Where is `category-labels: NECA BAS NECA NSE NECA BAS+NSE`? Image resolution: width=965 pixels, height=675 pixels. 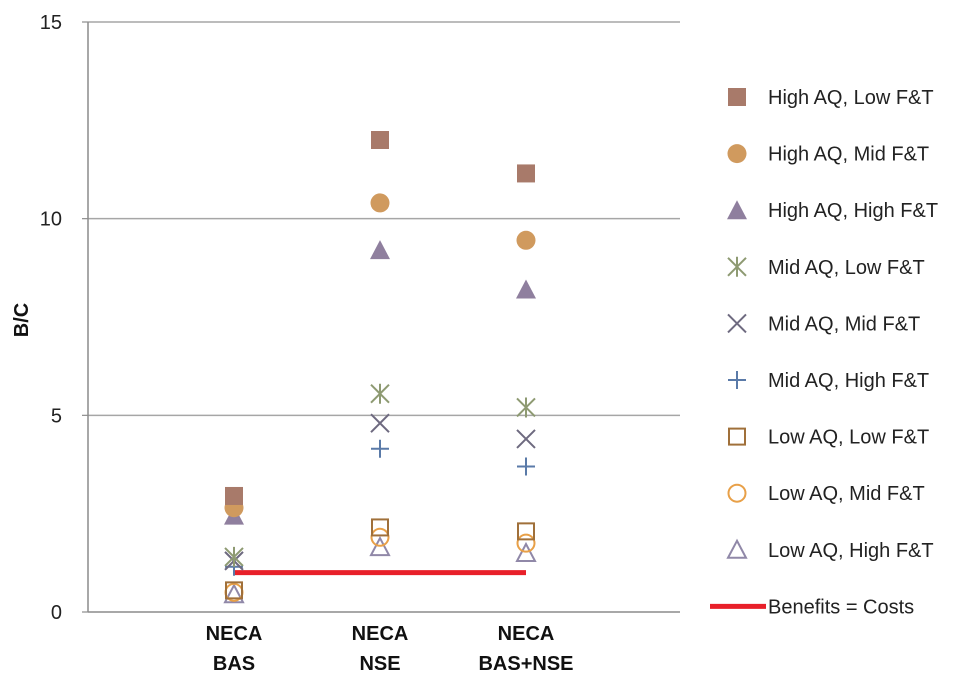
category-labels: NECA BAS NECA NSE NECA BAS+NSE is located at coordinates (390, 649).